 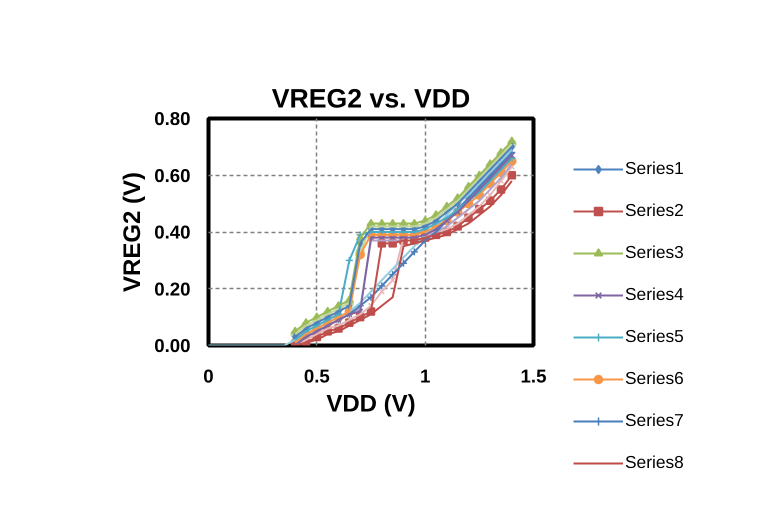 What do you see at coordinates (172, 289) in the screenshot?
I see `y-tick-label: 0.20` at bounding box center [172, 289].